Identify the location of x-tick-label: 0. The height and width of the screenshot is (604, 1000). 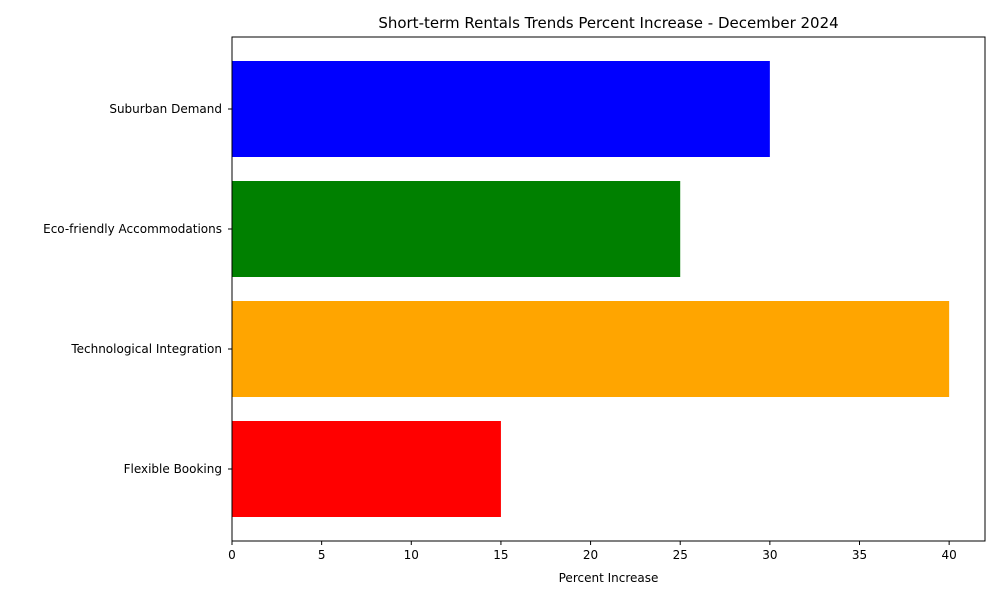
(232, 555).